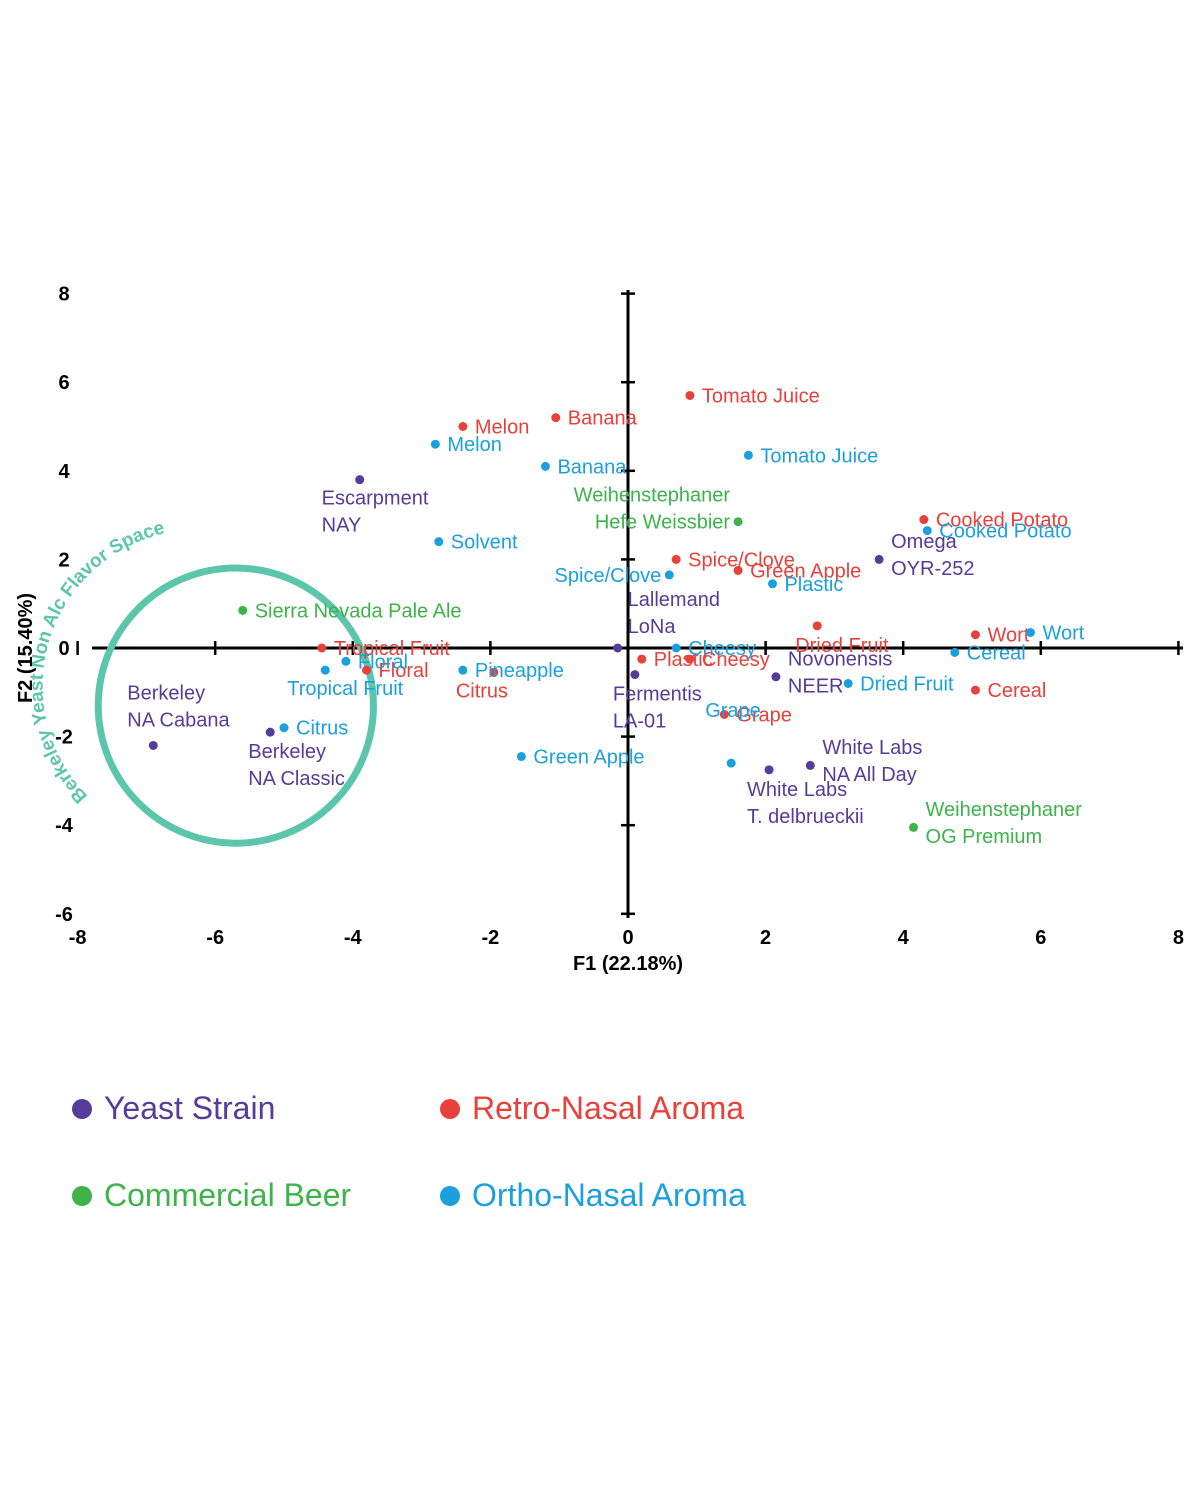  What do you see at coordinates (840, 659) in the screenshot?
I see `point-label: Novonensis` at bounding box center [840, 659].